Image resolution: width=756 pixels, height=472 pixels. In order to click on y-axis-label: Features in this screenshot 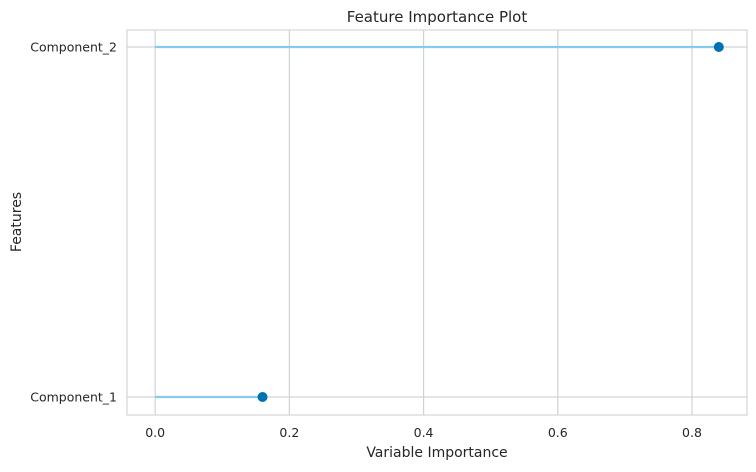, I will do `click(17, 222)`.